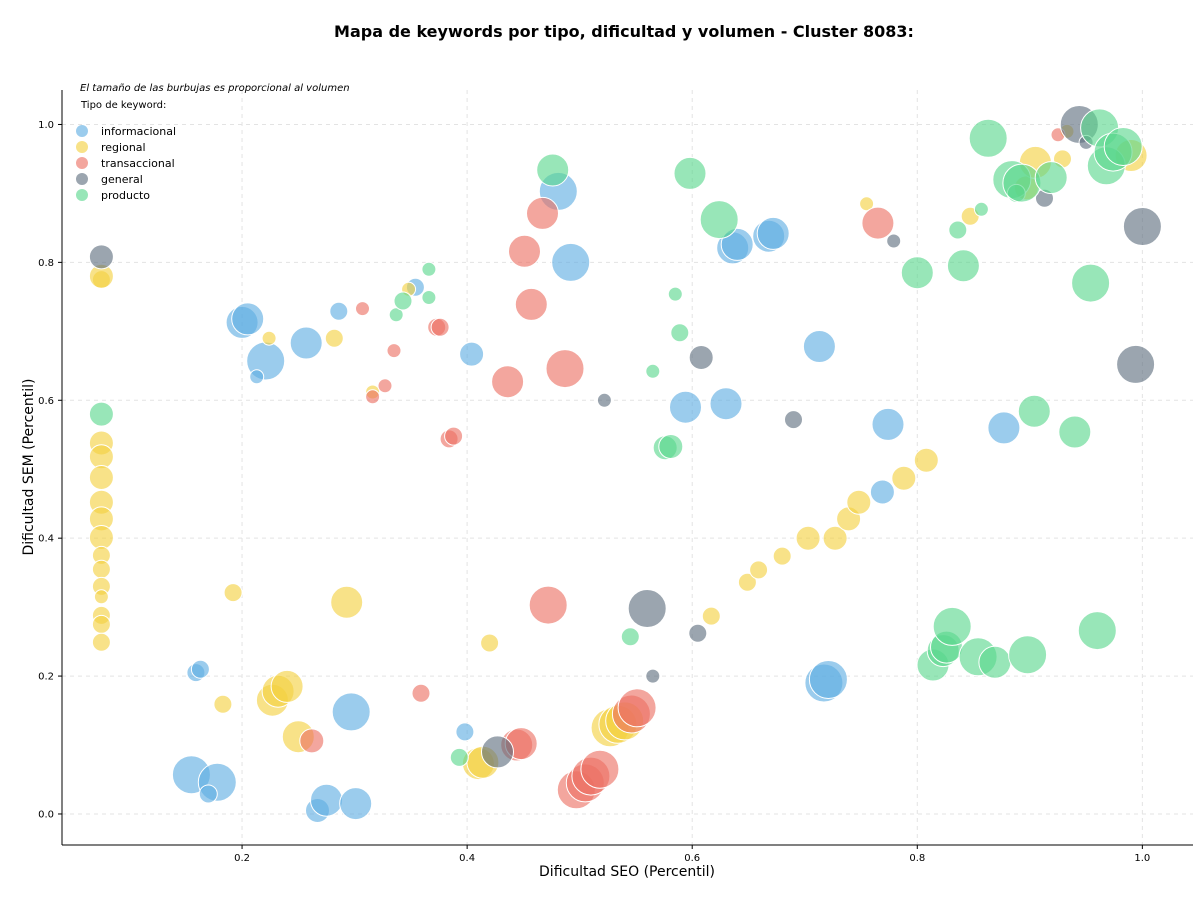  What do you see at coordinates (125, 195) in the screenshot?
I see `legend-label: producto` at bounding box center [125, 195].